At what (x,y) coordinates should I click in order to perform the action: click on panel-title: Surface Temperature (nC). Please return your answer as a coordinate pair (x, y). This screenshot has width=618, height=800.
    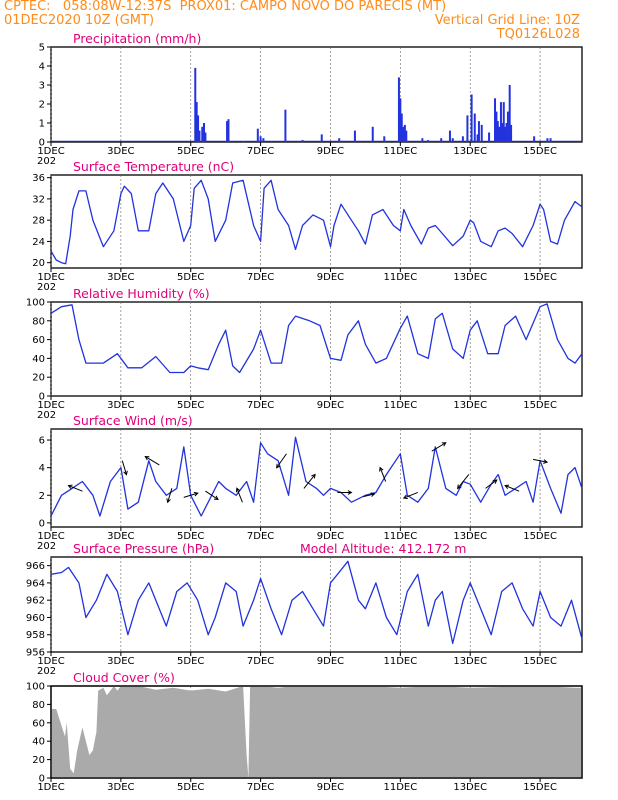
    Looking at the image, I should click on (153, 166).